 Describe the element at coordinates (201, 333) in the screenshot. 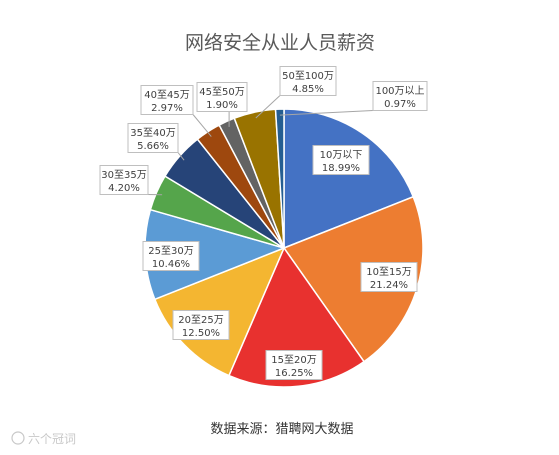

I see `slice-percent-label: 12.50%` at that location.